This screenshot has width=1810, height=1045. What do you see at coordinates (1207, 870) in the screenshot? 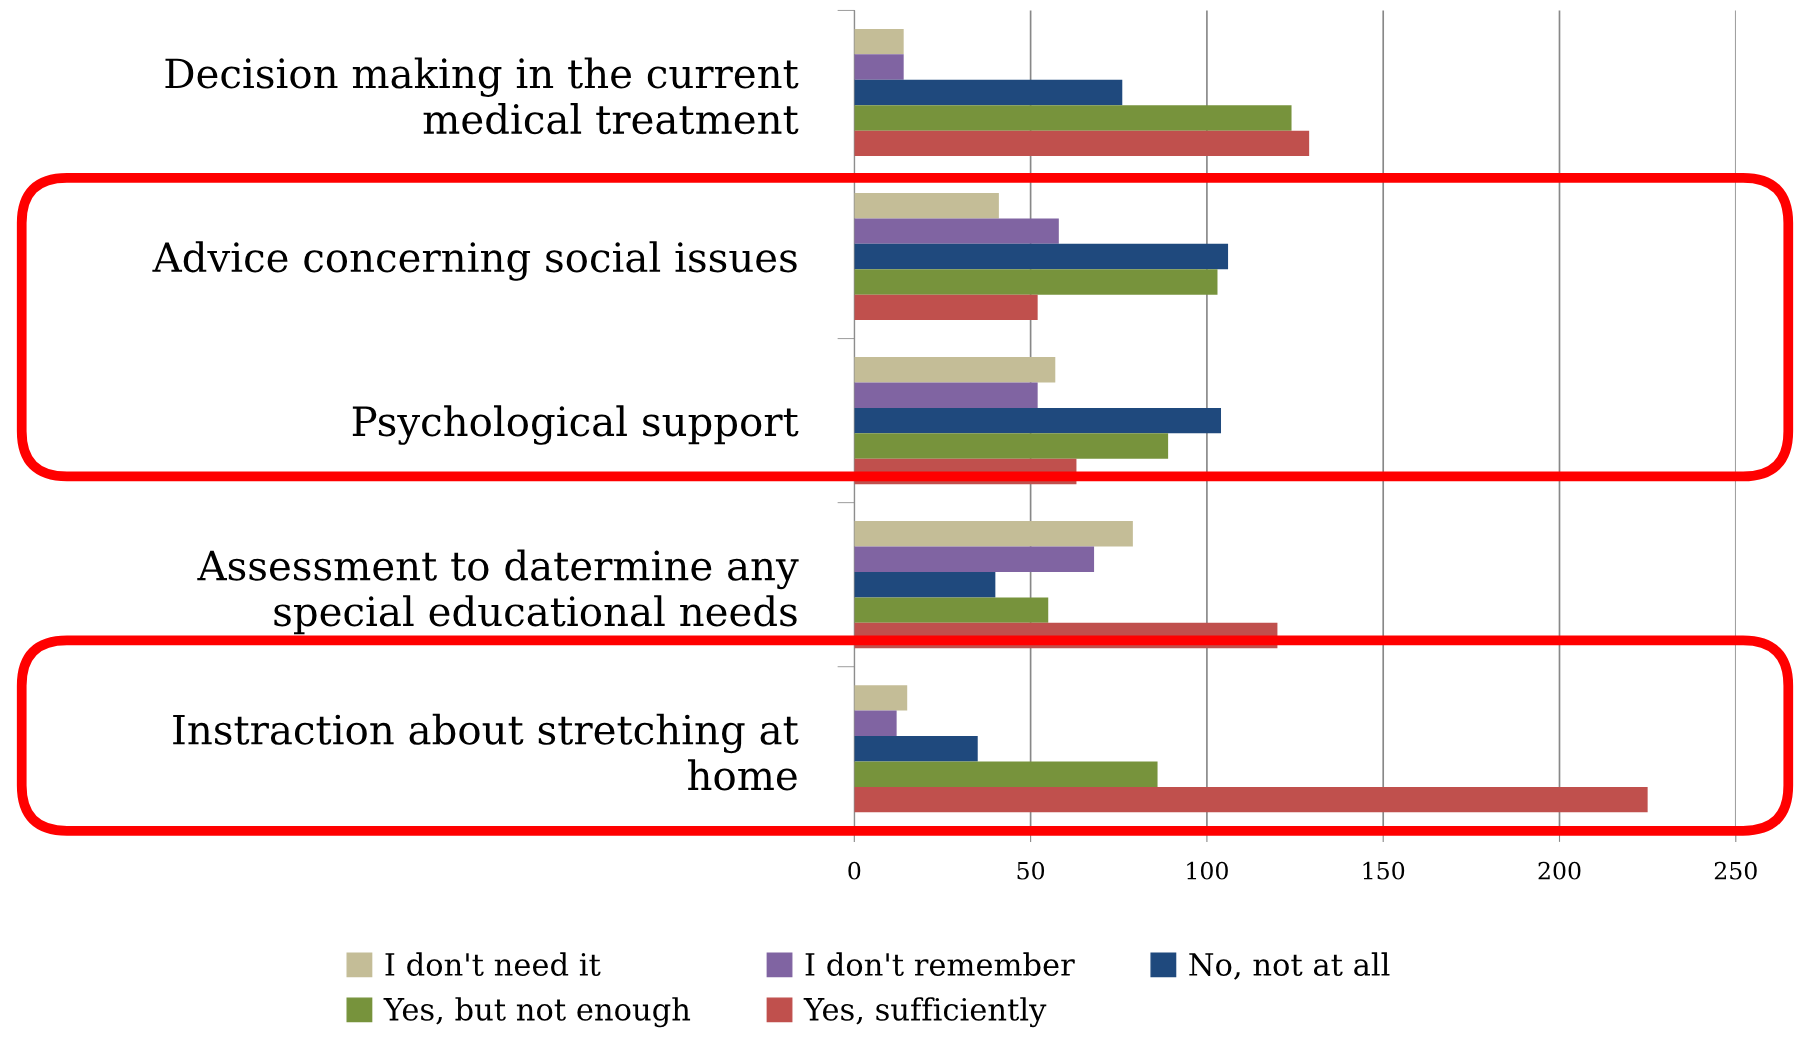
I see `x-tick-label: 100` at bounding box center [1207, 870].